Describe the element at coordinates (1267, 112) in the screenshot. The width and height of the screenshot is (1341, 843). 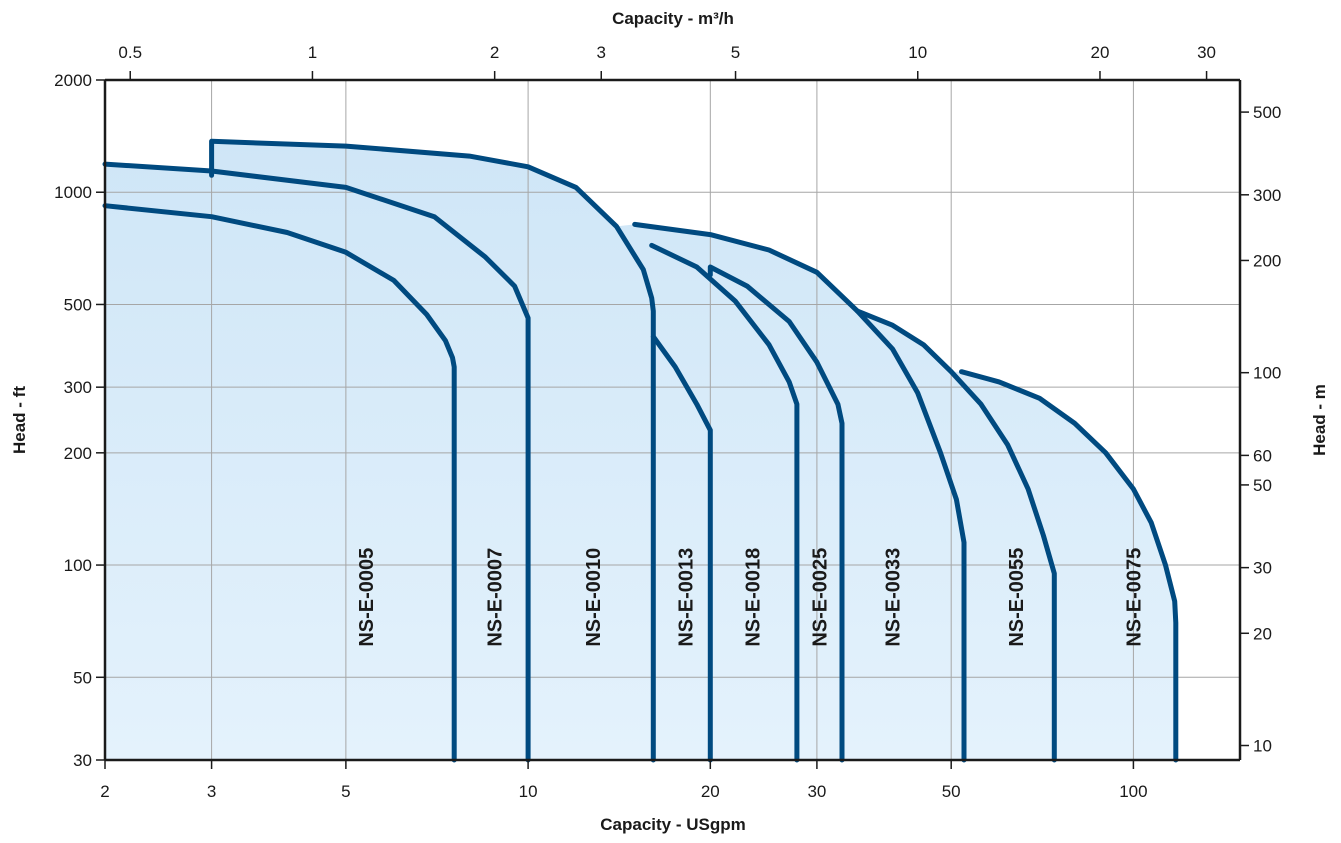
I see `y-tick-label-right: 500` at that location.